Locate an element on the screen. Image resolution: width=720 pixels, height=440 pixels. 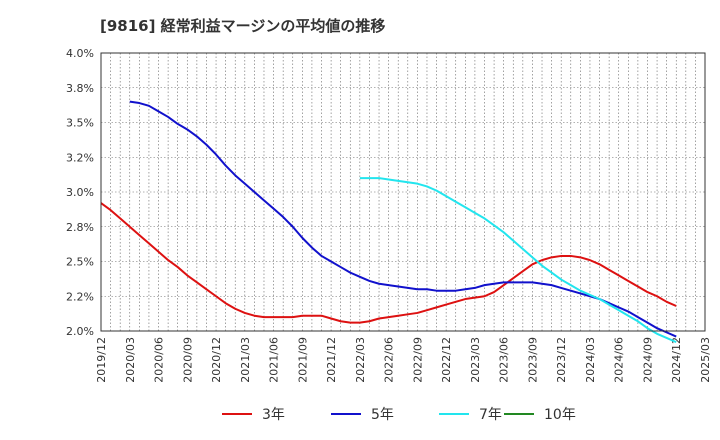
x-tick-label: 2020/09 is located at coordinates (187, 360).